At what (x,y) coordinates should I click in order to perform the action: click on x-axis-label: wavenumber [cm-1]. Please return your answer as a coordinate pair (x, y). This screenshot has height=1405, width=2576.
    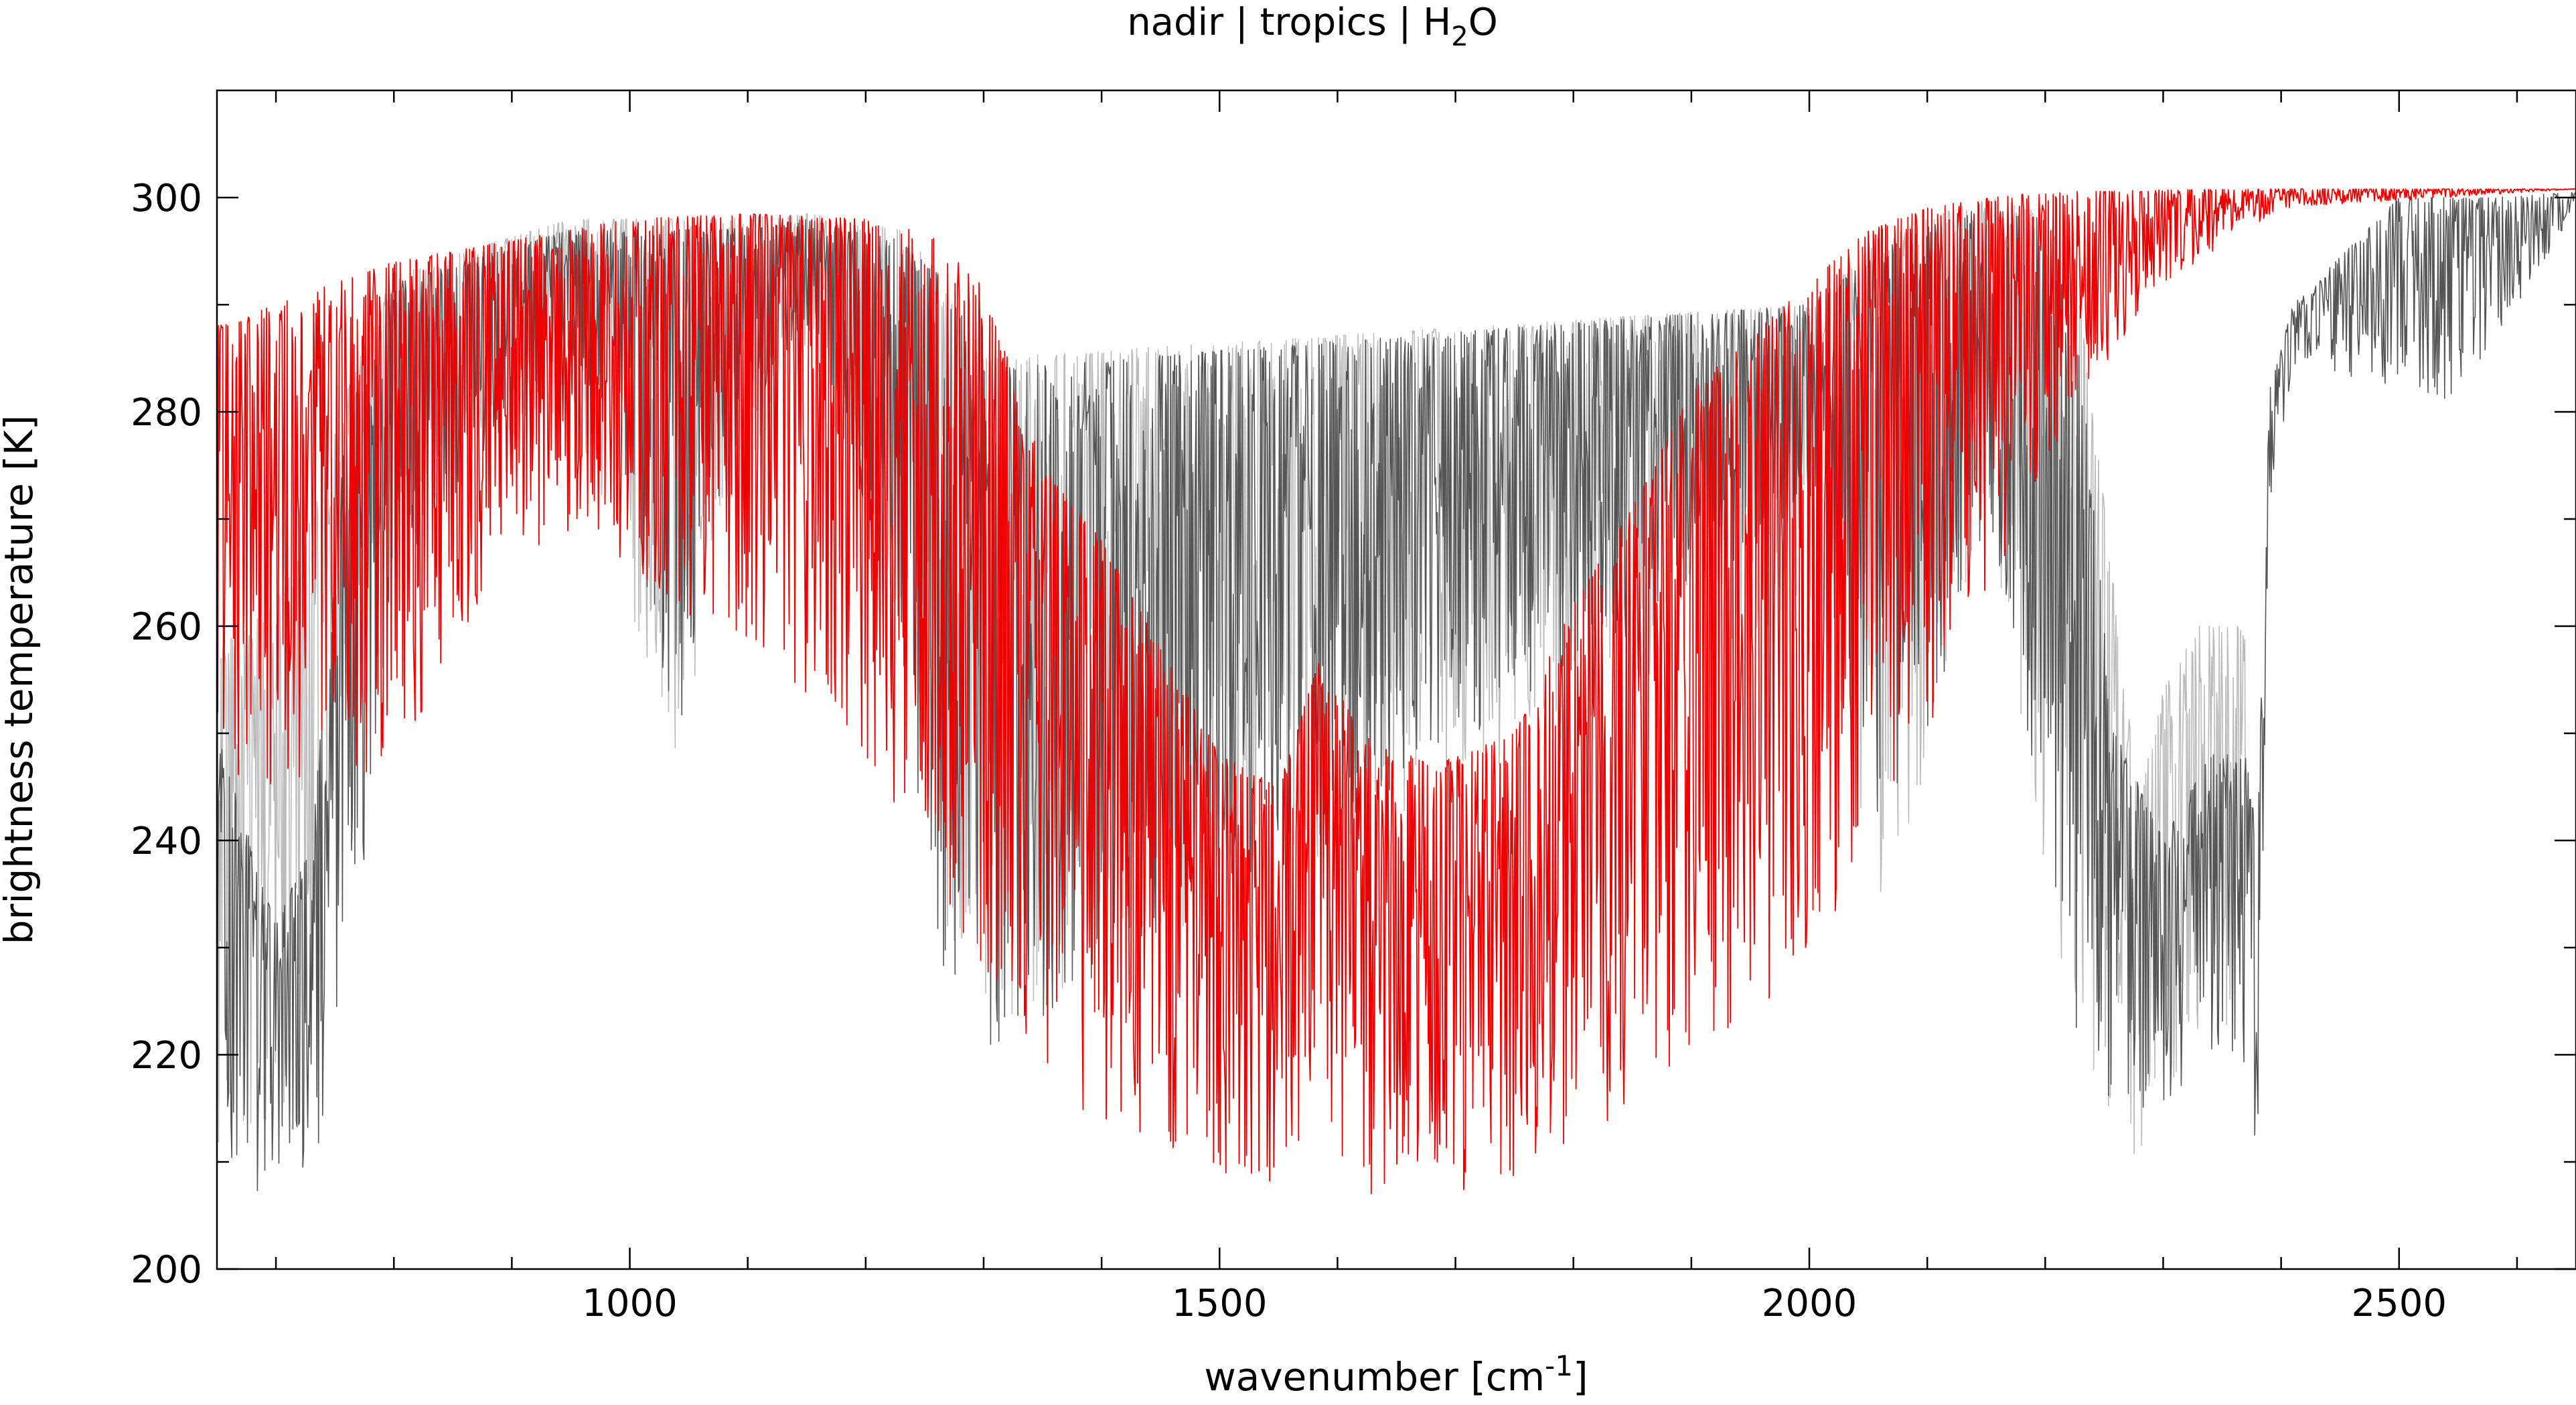
    Looking at the image, I should click on (1396, 1374).